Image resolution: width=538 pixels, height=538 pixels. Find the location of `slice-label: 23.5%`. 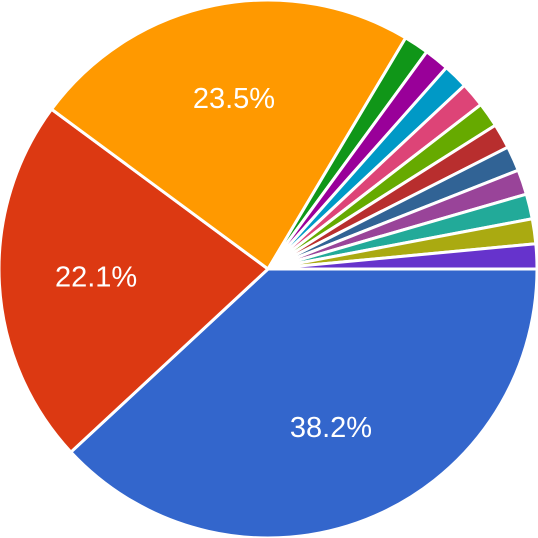

slice-label: 23.5% is located at coordinates (234, 99).